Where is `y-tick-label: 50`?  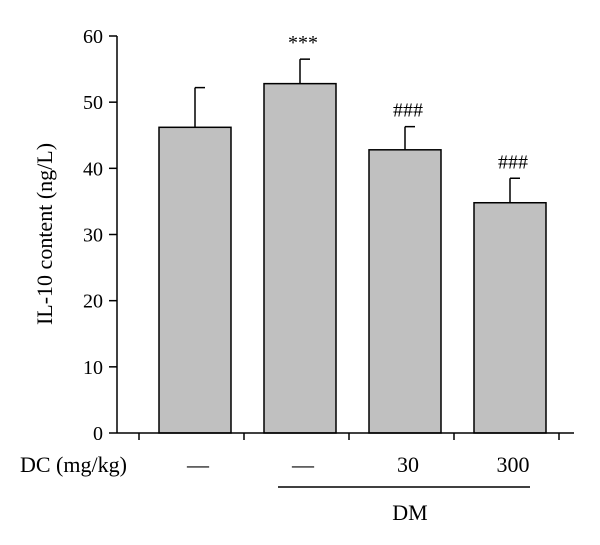
y-tick-label: 50 is located at coordinates (93, 103).